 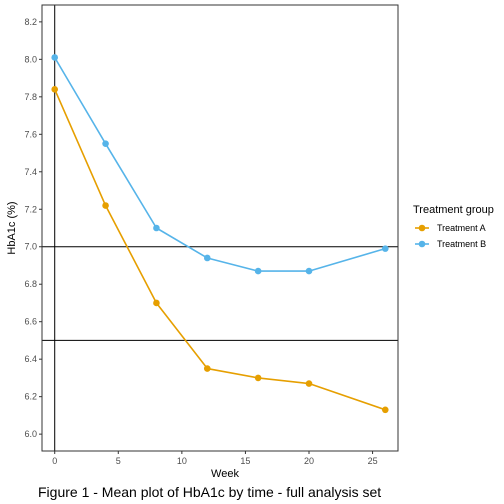 I want to click on y-tick-label: 6.0, so click(x=30, y=434).